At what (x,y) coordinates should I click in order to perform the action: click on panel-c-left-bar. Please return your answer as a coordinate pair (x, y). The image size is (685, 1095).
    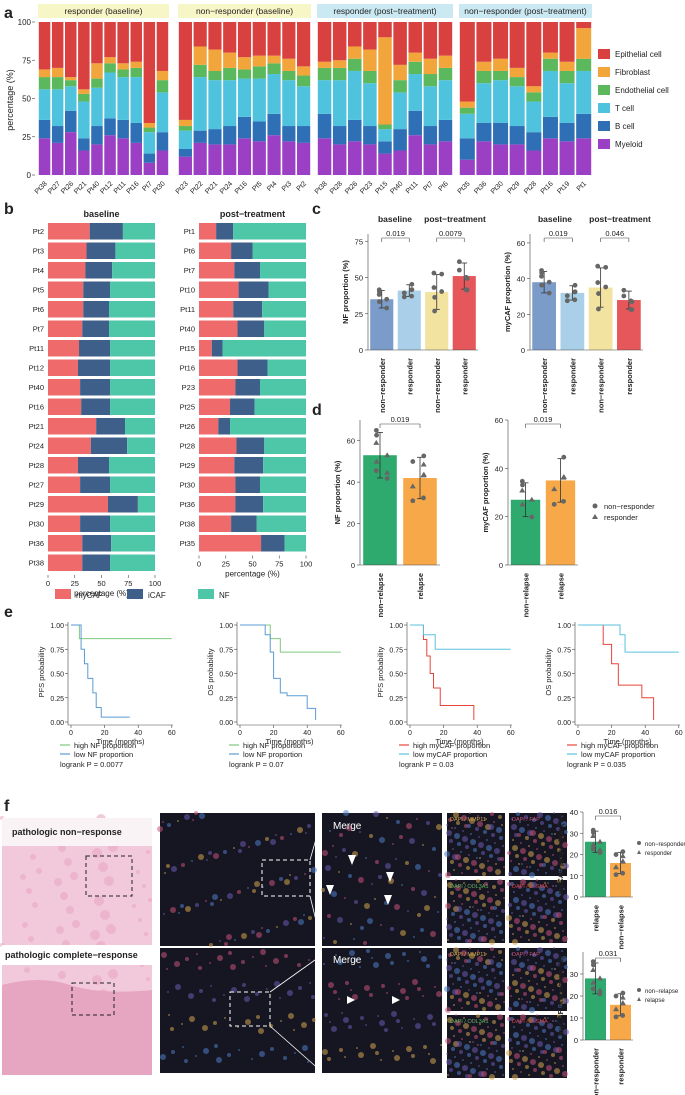
    Looking at the image, I should click on (382, 324).